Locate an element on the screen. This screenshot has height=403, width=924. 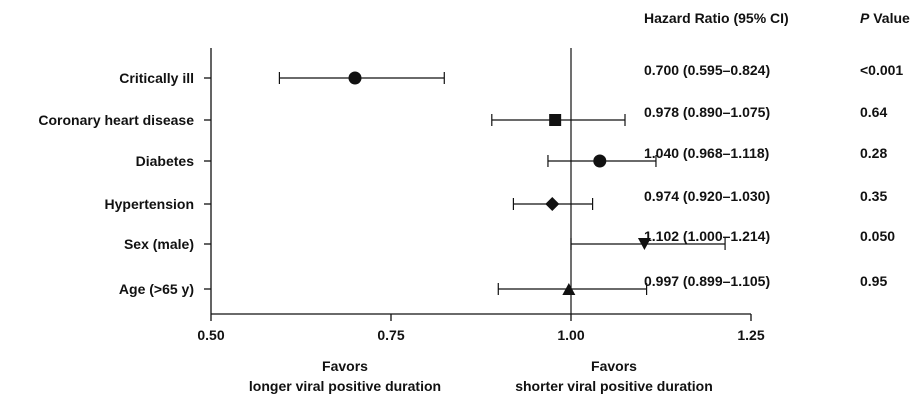
hazard-ratio-value: 0.997 (0.899–1.105) is located at coordinates (707, 281).